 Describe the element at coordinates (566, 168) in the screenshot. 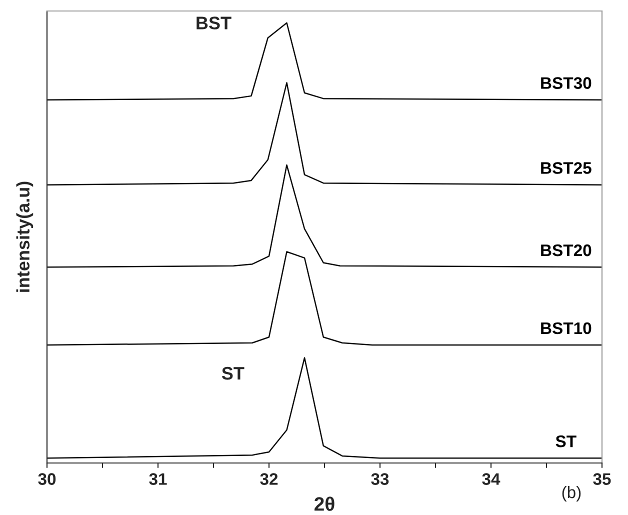

I see `series-label: BST25` at that location.